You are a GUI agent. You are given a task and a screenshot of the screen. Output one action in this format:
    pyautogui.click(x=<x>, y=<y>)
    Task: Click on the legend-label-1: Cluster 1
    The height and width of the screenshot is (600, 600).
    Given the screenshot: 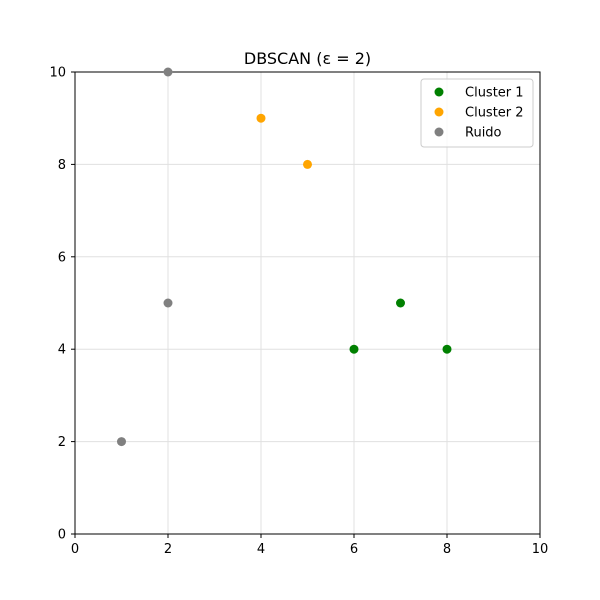 What is the action you would take?
    pyautogui.click(x=494, y=93)
    